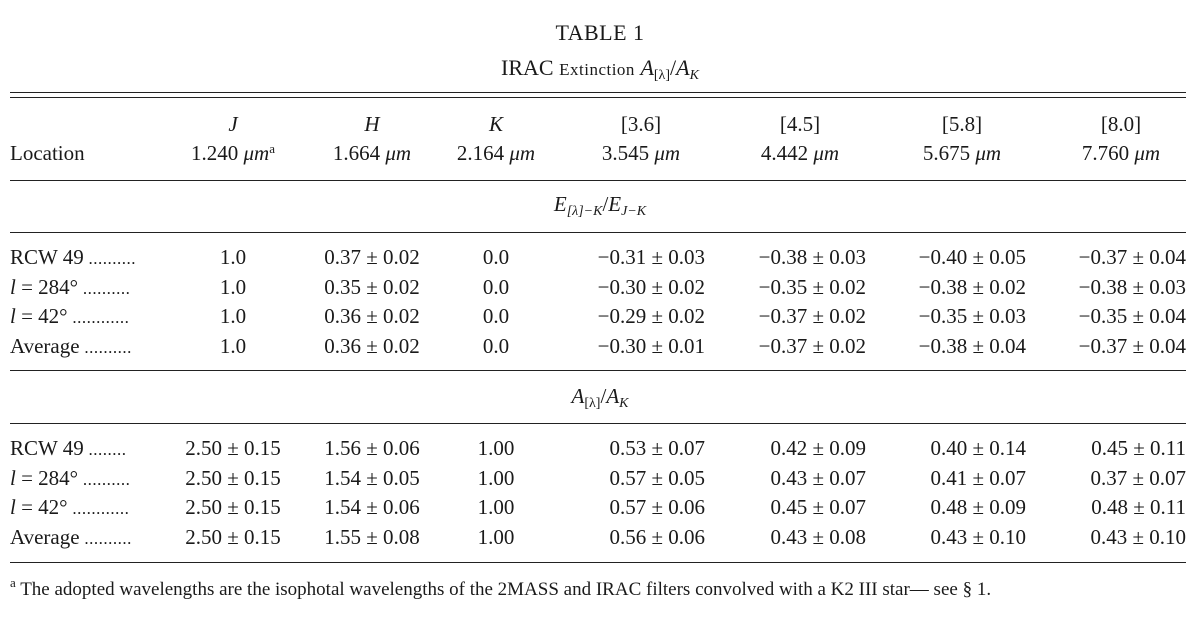 Image resolution: width=1200 pixels, height=638 pixels. Describe the element at coordinates (600, 32) in the screenshot. I see `table-title: TABLE 1` at that location.